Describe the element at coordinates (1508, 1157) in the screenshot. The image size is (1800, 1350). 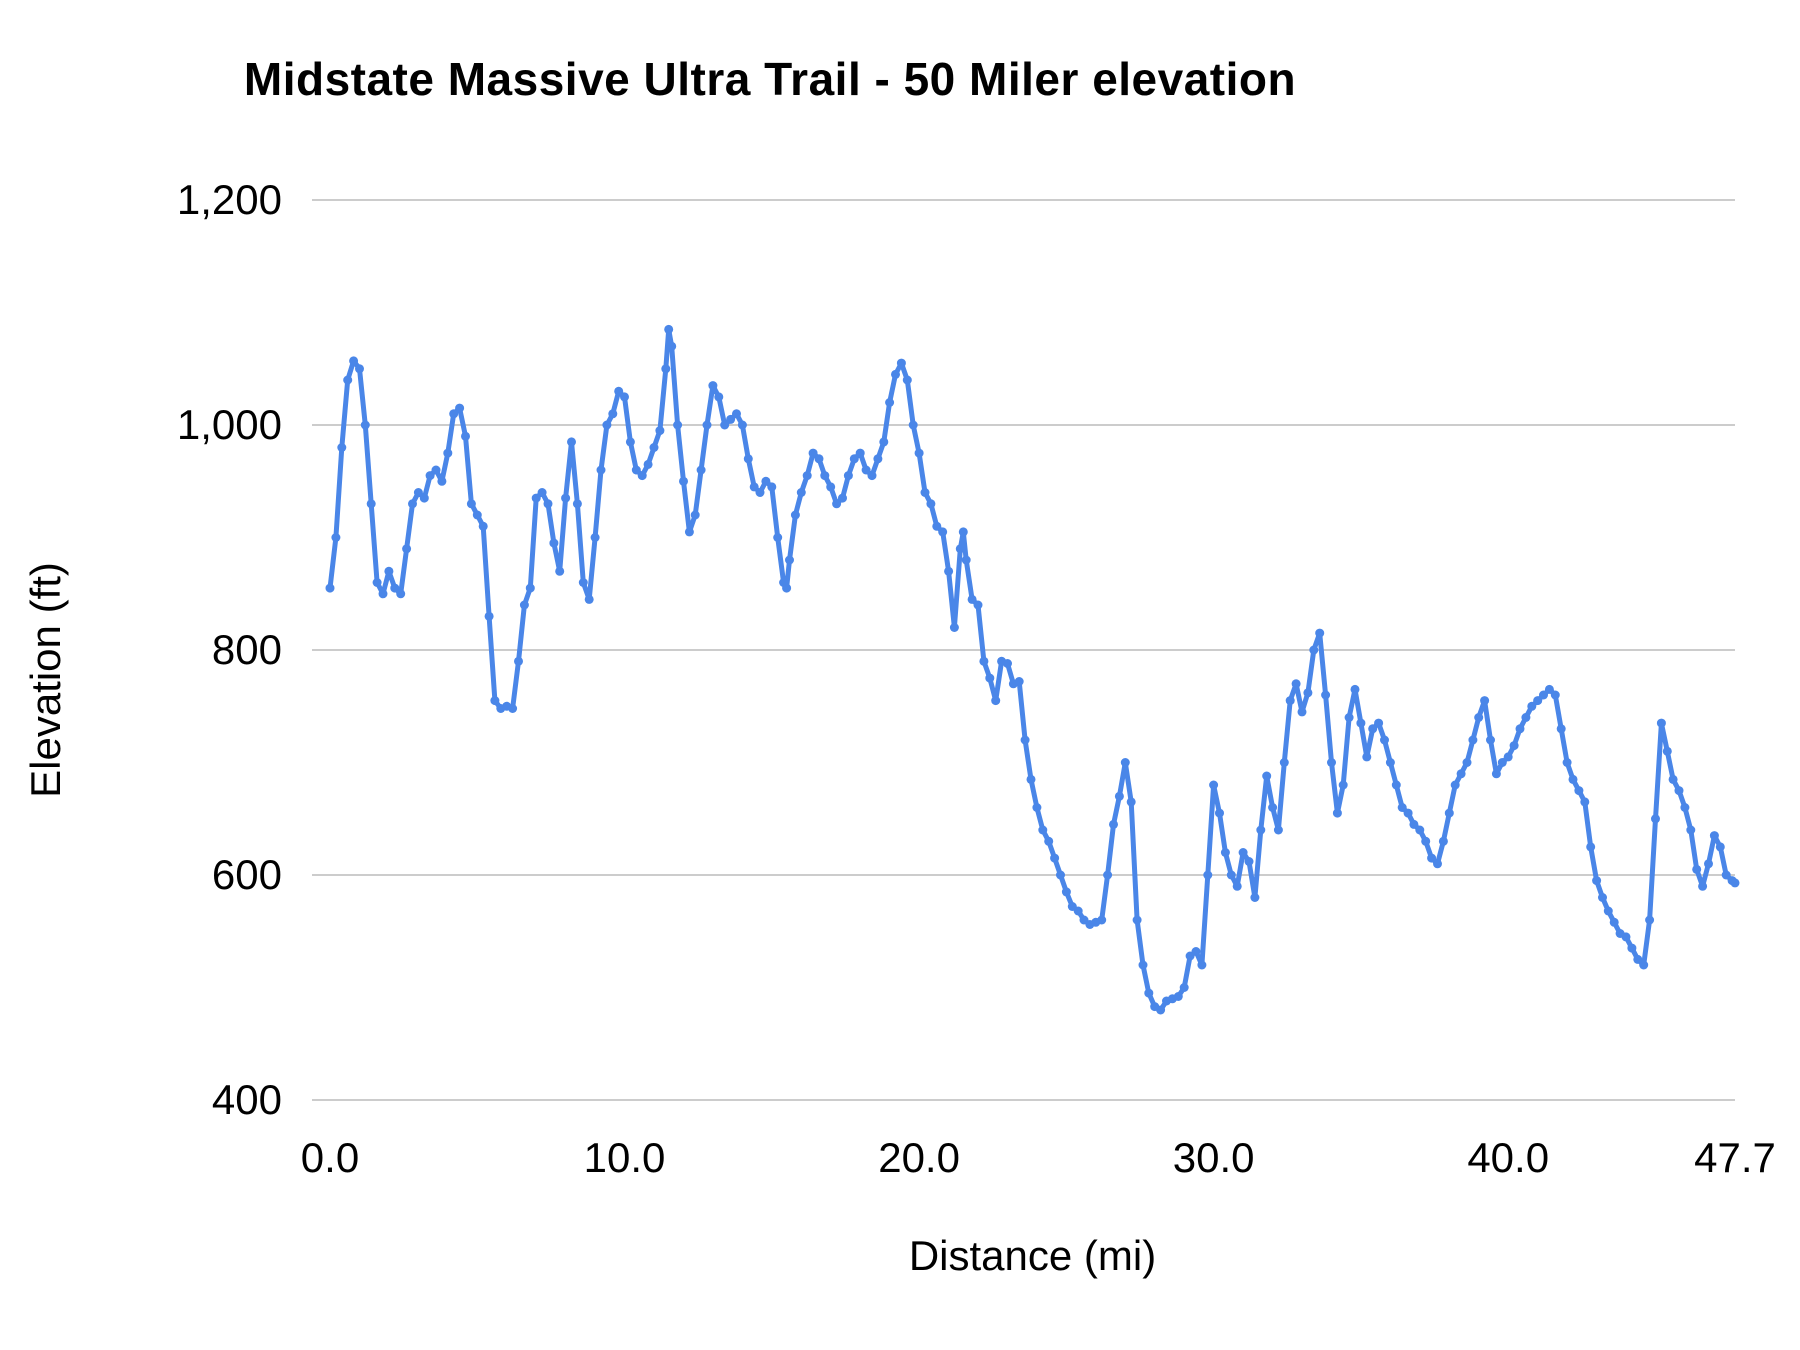
I see `x-tick-label: 40.0` at that location.